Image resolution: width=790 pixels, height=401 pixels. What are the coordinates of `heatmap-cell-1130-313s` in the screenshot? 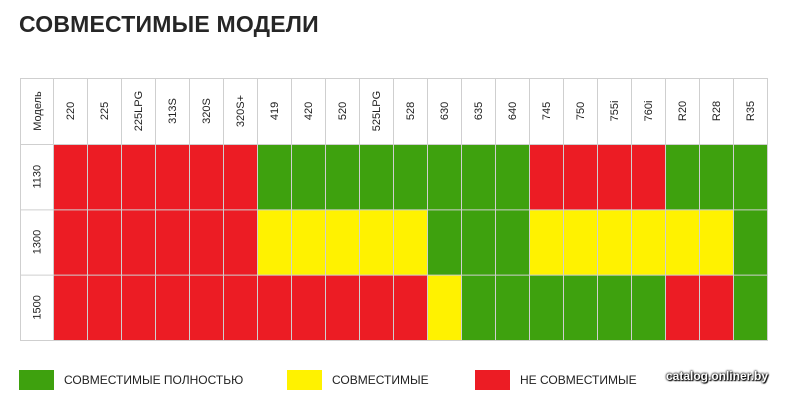 It's located at (172, 177).